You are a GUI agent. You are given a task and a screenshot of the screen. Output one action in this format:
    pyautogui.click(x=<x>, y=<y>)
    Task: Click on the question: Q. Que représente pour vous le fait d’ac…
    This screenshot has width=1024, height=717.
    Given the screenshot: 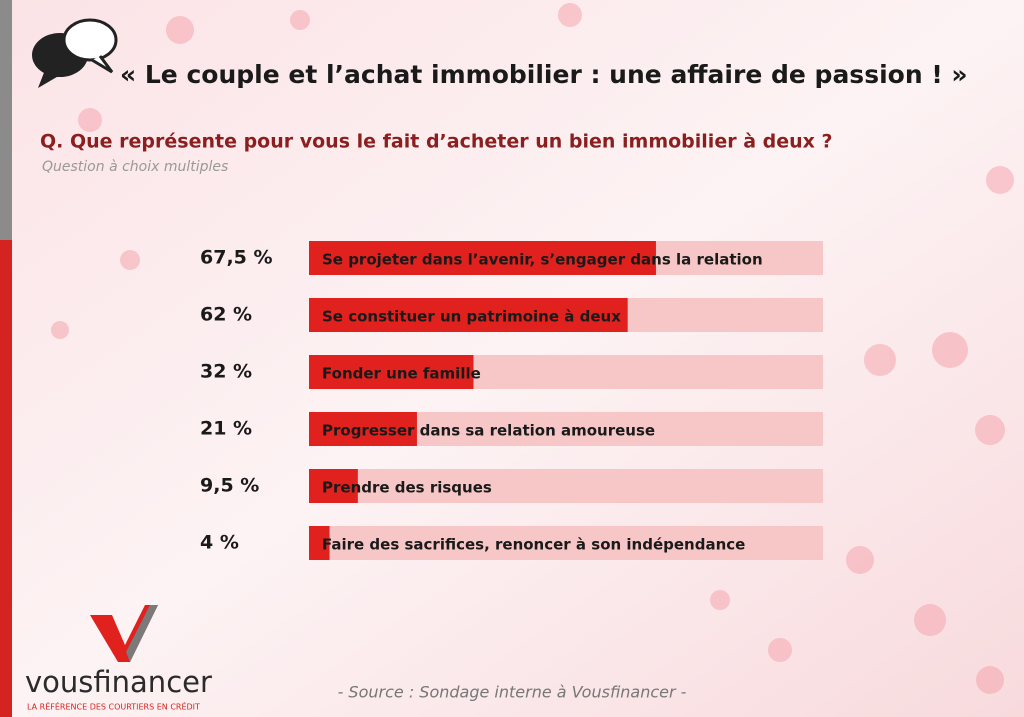 What is the action you would take?
    pyautogui.click(x=436, y=142)
    